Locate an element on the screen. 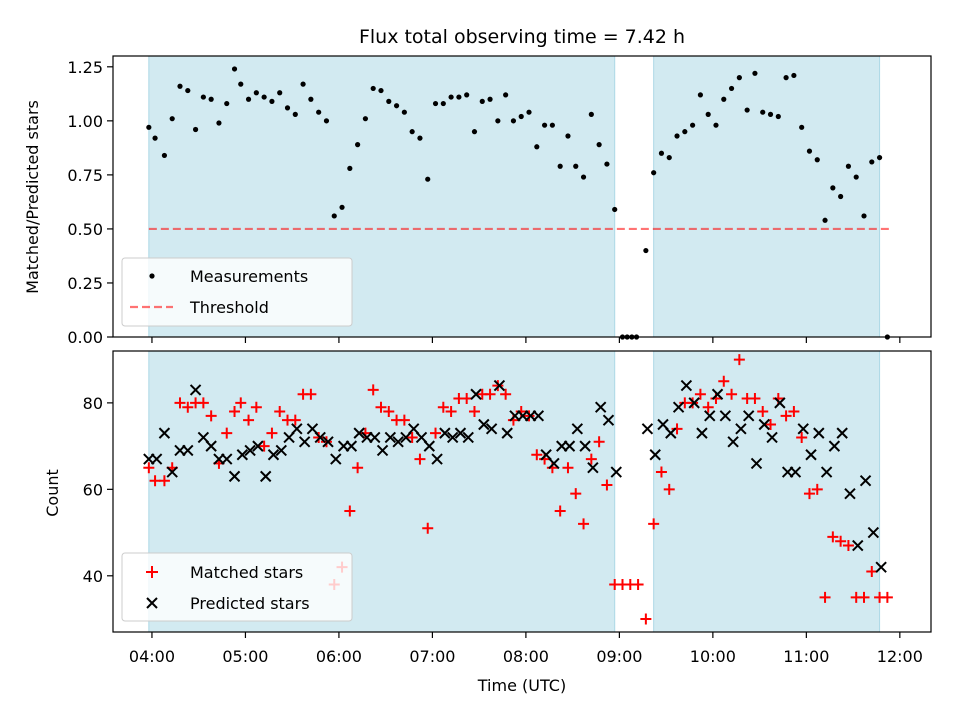 The image size is (960, 720). y-tick-label: 80 is located at coordinates (93, 403).